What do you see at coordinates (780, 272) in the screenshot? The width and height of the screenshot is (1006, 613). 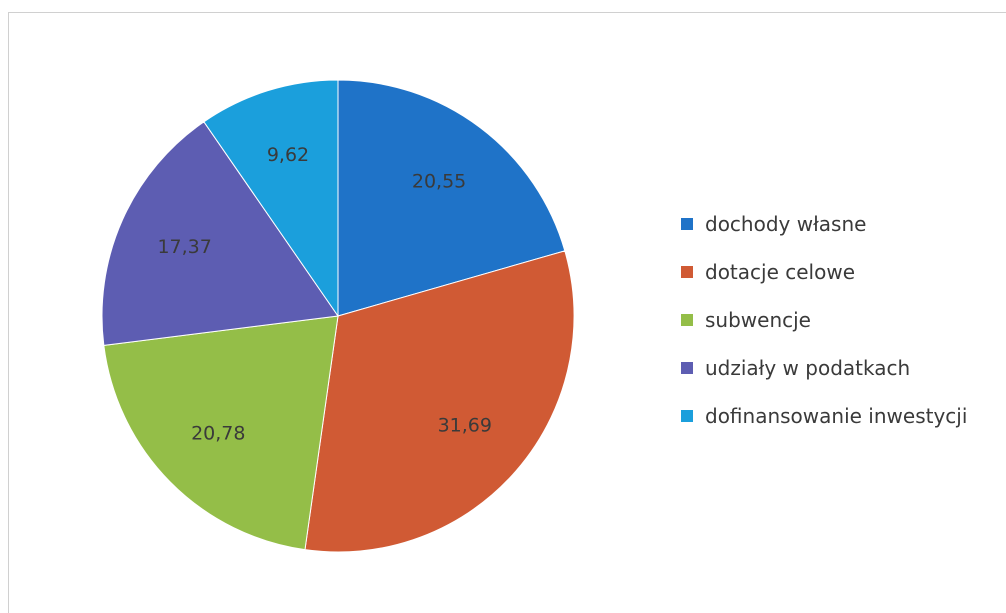 I see `legend-label-1: dotacje celowe` at bounding box center [780, 272].